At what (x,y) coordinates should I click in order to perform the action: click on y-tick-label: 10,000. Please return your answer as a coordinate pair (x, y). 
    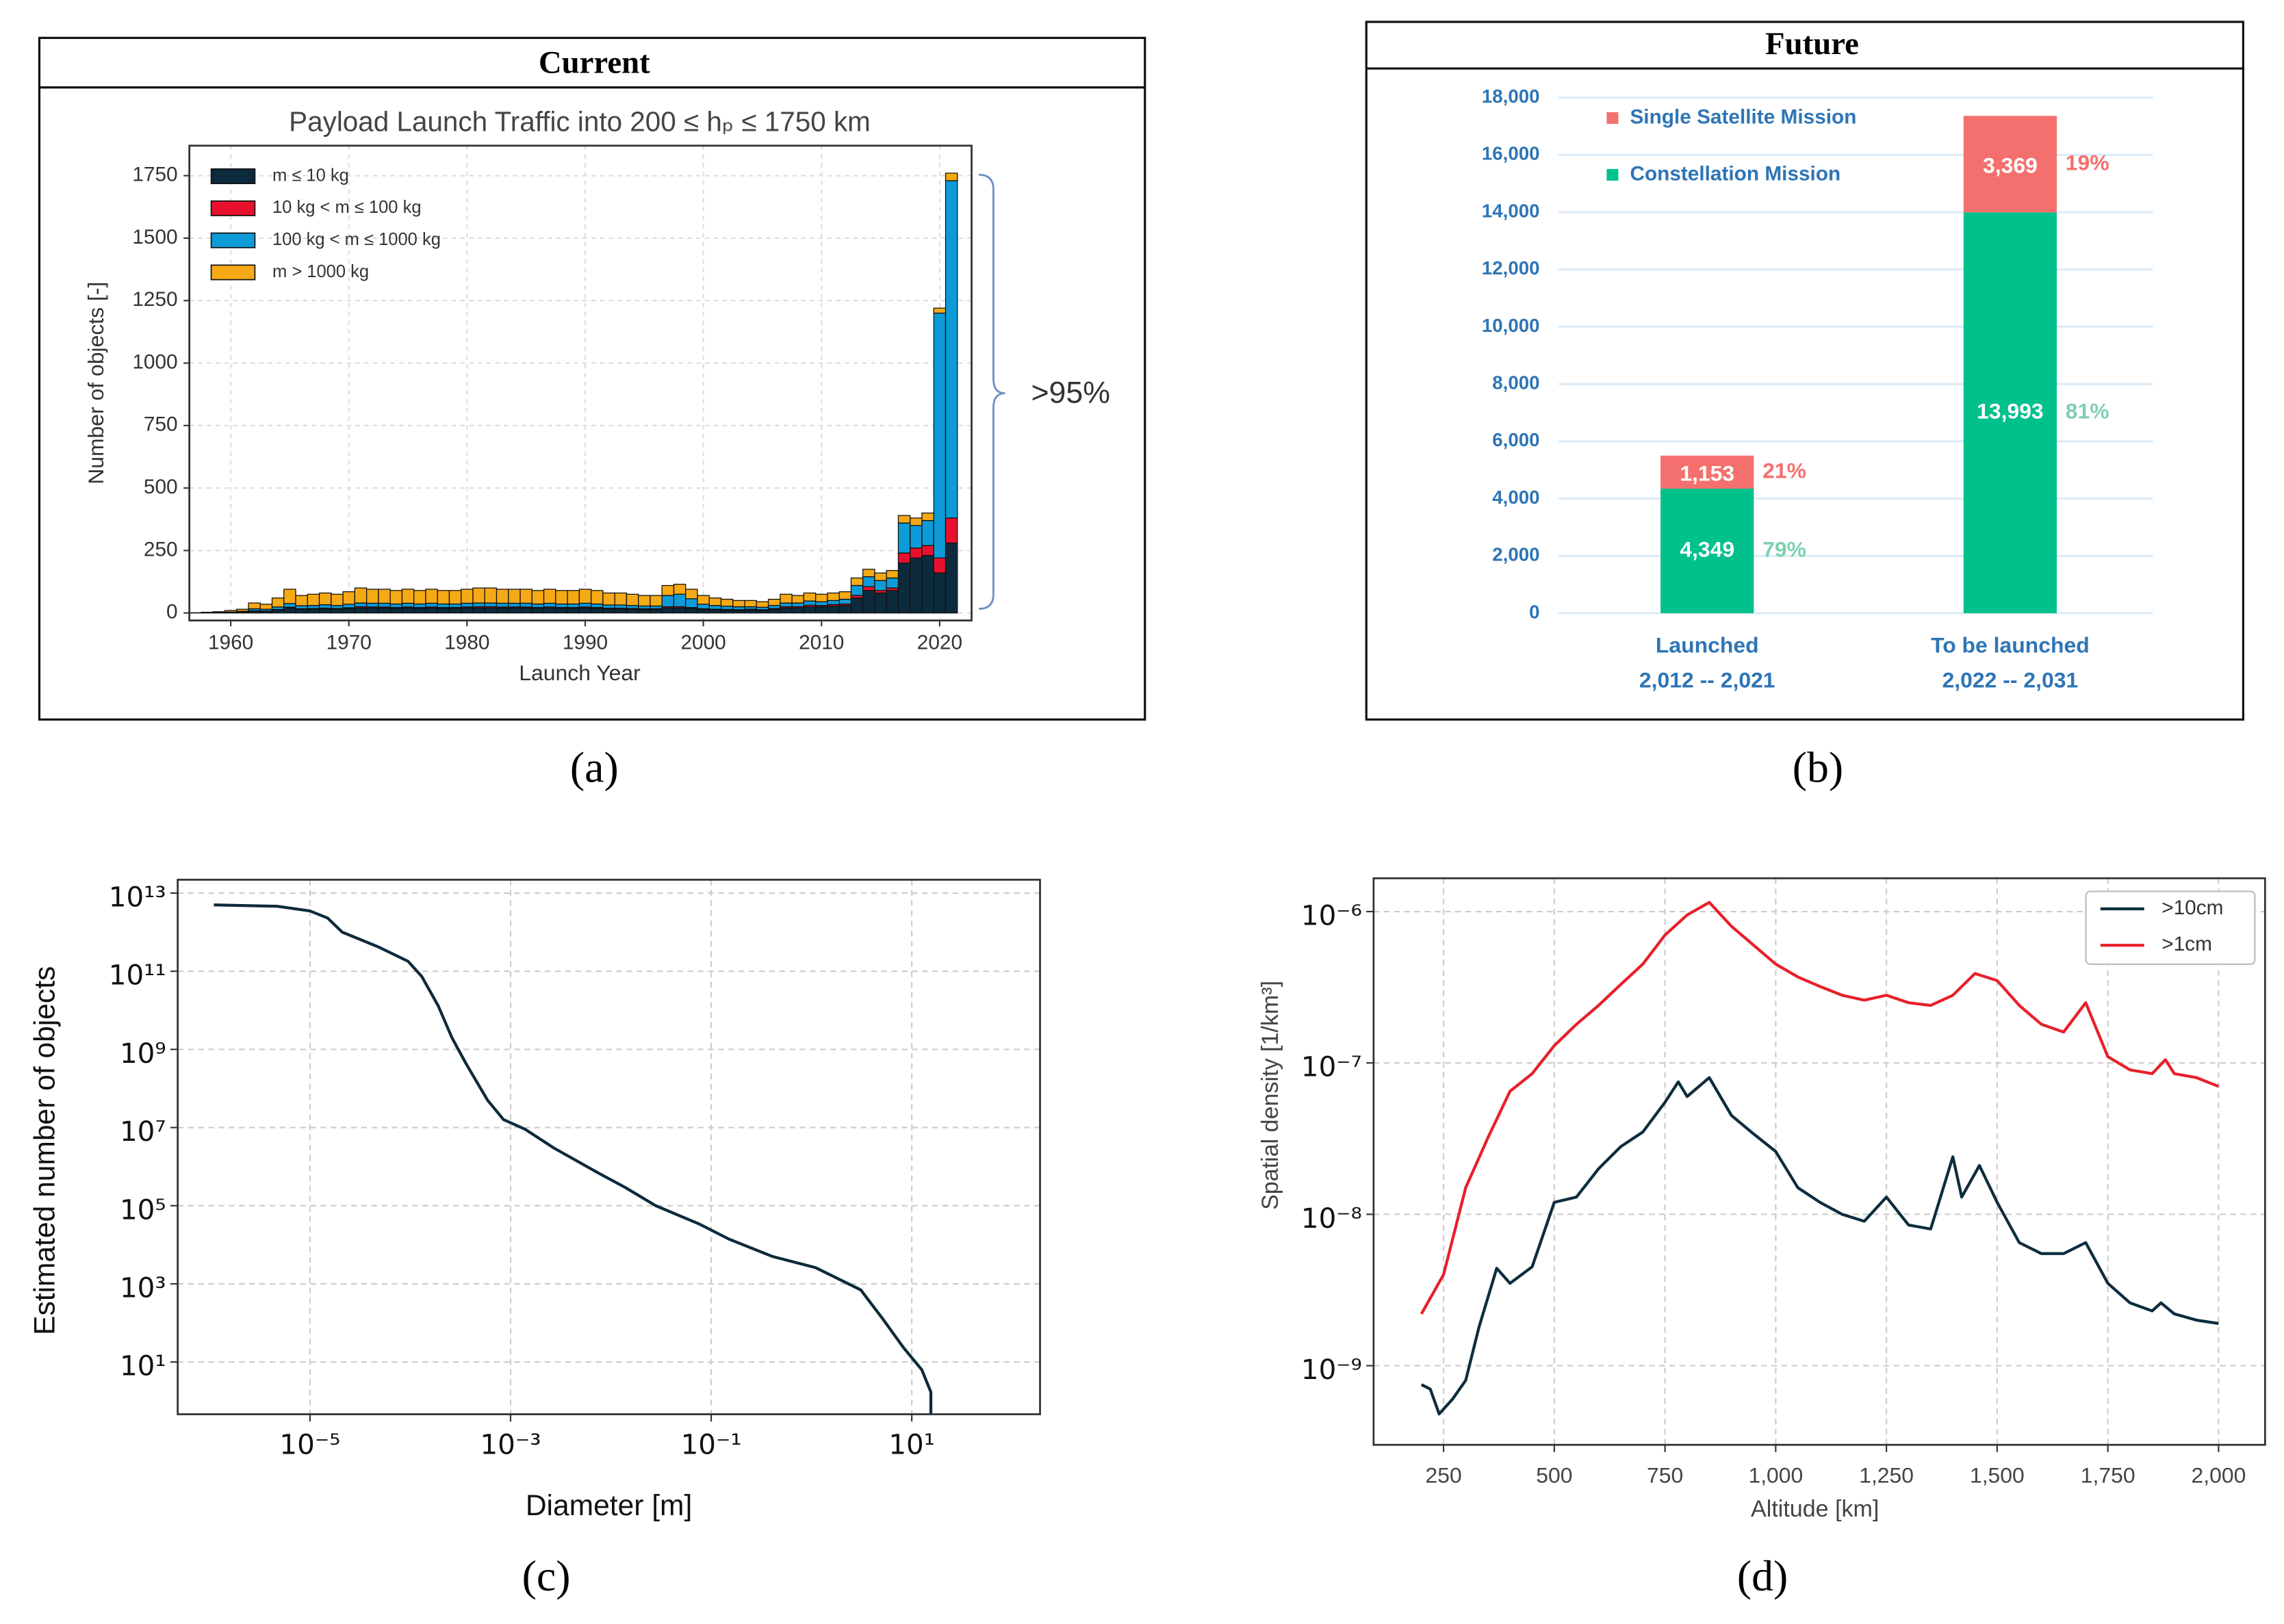
    Looking at the image, I should click on (1511, 325).